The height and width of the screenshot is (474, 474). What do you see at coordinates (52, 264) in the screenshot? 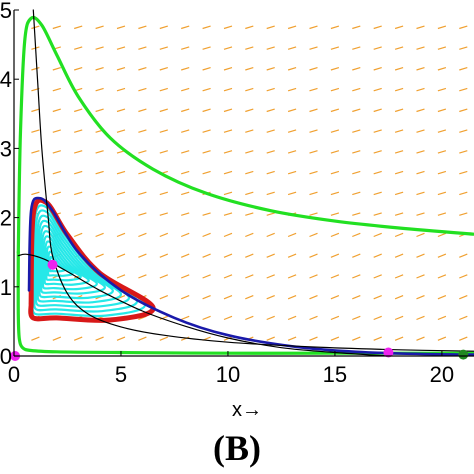
I see `equilibrium-point-interior` at bounding box center [52, 264].